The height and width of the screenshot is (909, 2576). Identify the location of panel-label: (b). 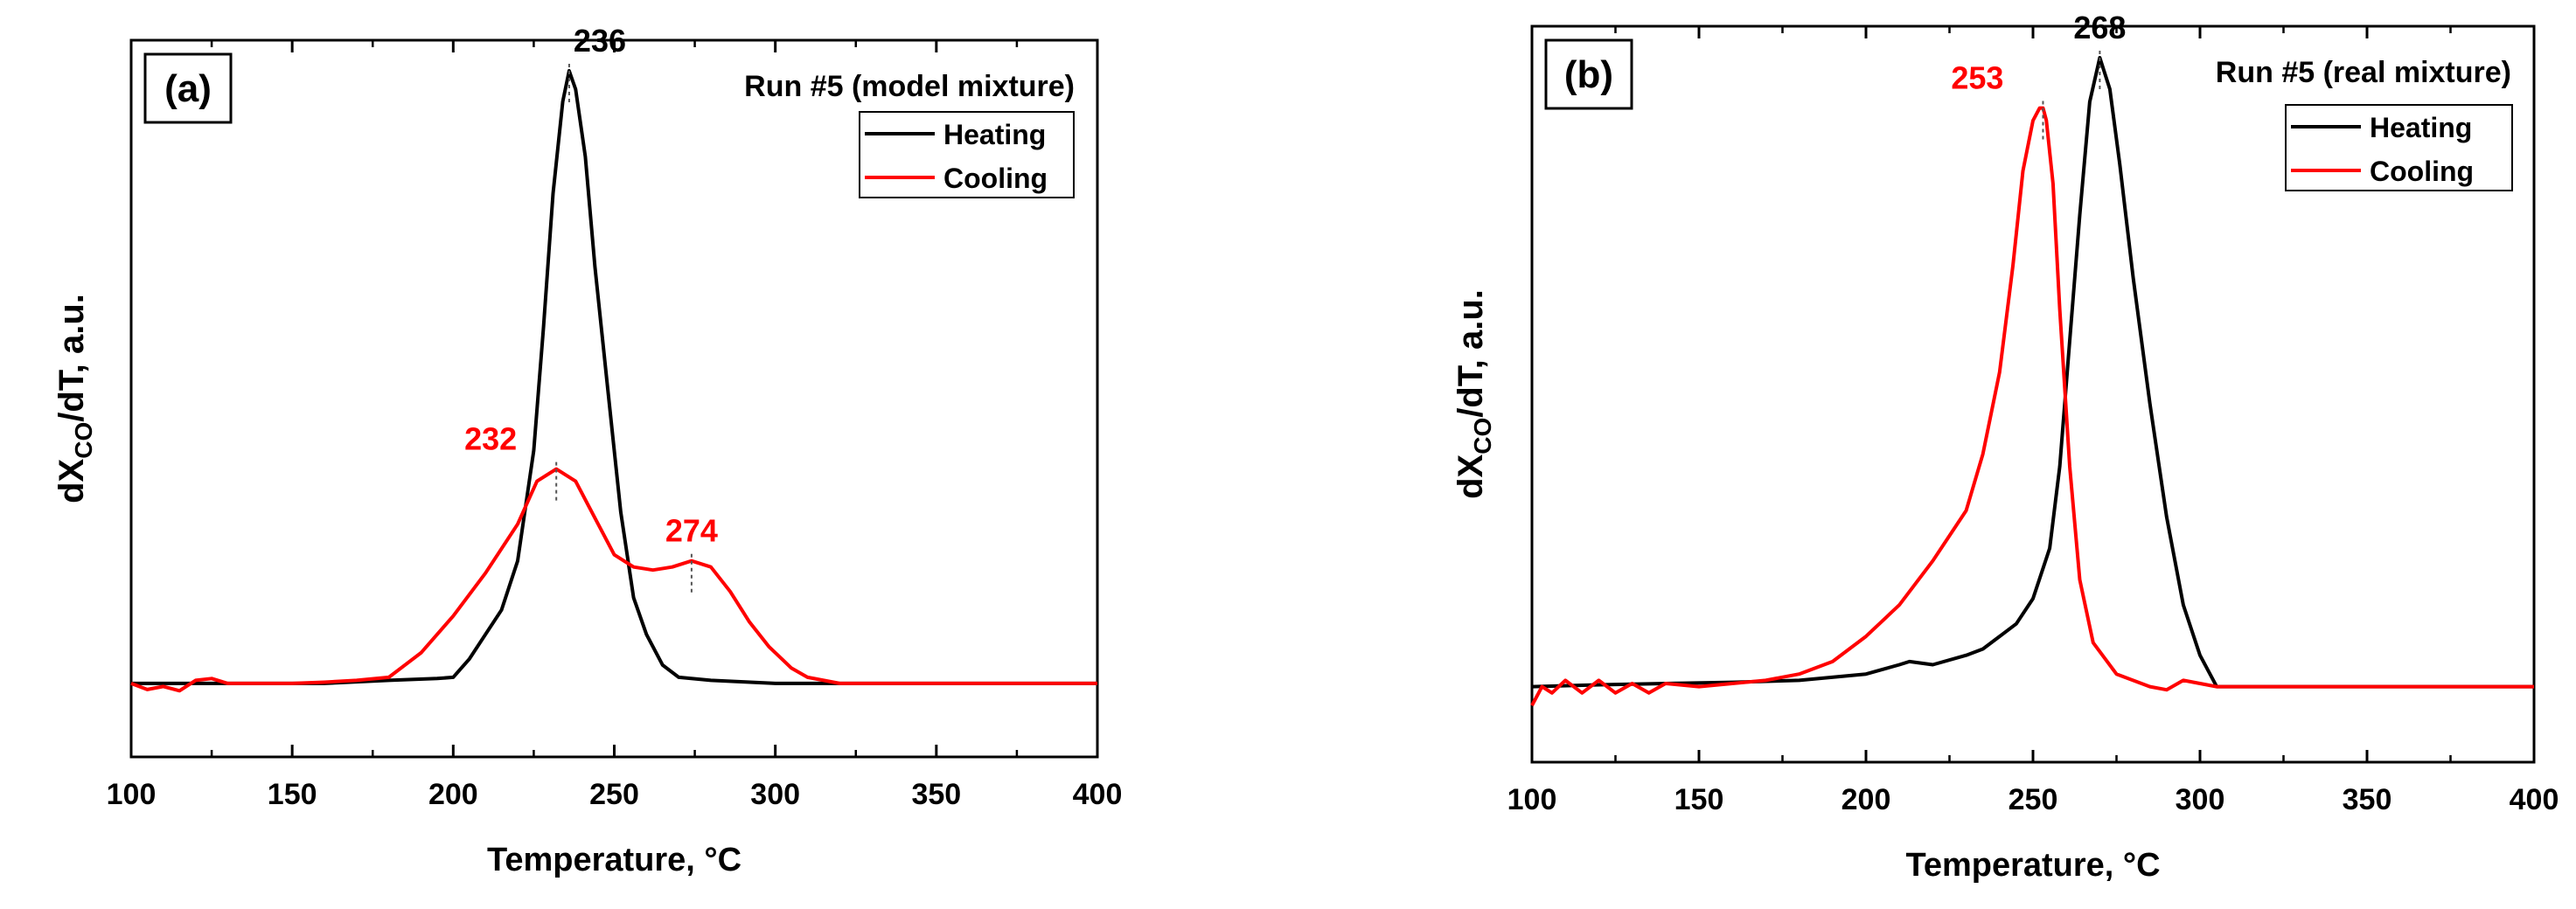
(1588, 74).